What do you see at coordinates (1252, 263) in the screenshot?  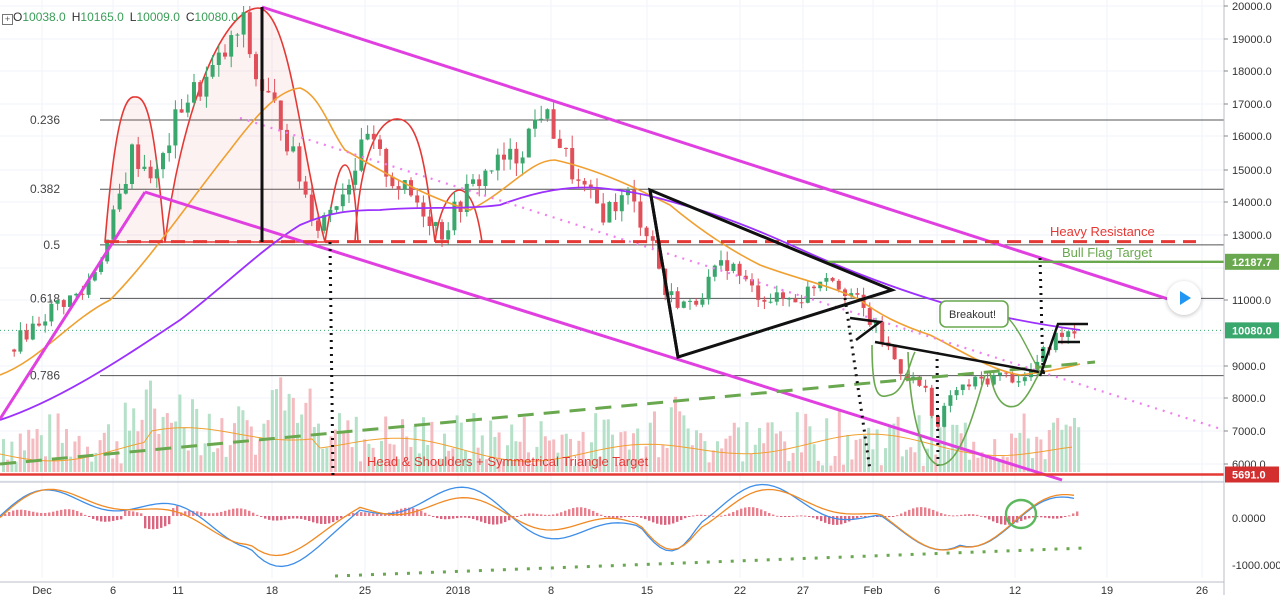 I see `bull-flag-tag-label: 12187.7` at bounding box center [1252, 263].